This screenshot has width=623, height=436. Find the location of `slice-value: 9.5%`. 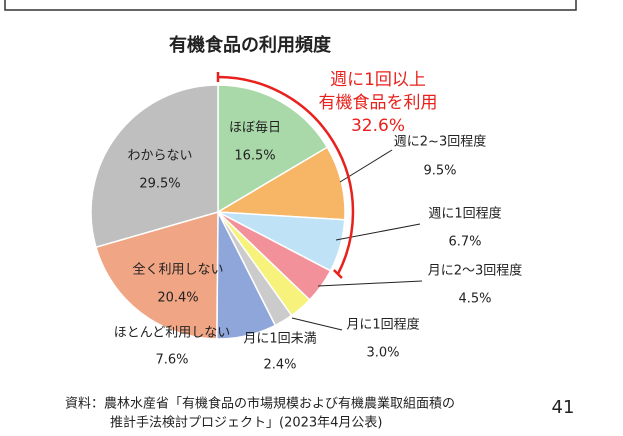

slice-value: 9.5% is located at coordinates (439, 171).